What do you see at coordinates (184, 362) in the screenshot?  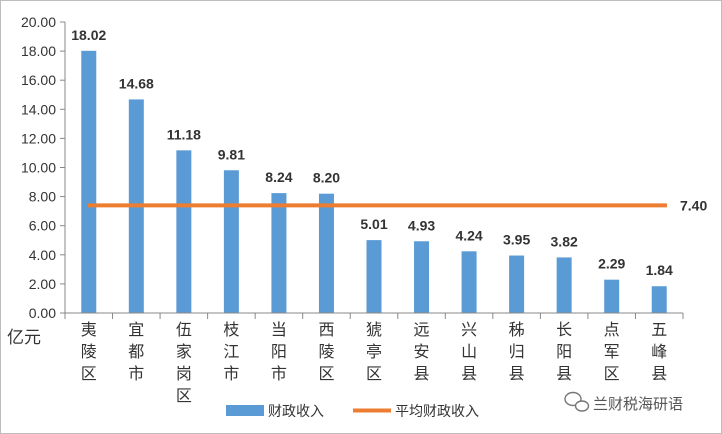 I see `x-category-label: 伍家岗区` at bounding box center [184, 362].